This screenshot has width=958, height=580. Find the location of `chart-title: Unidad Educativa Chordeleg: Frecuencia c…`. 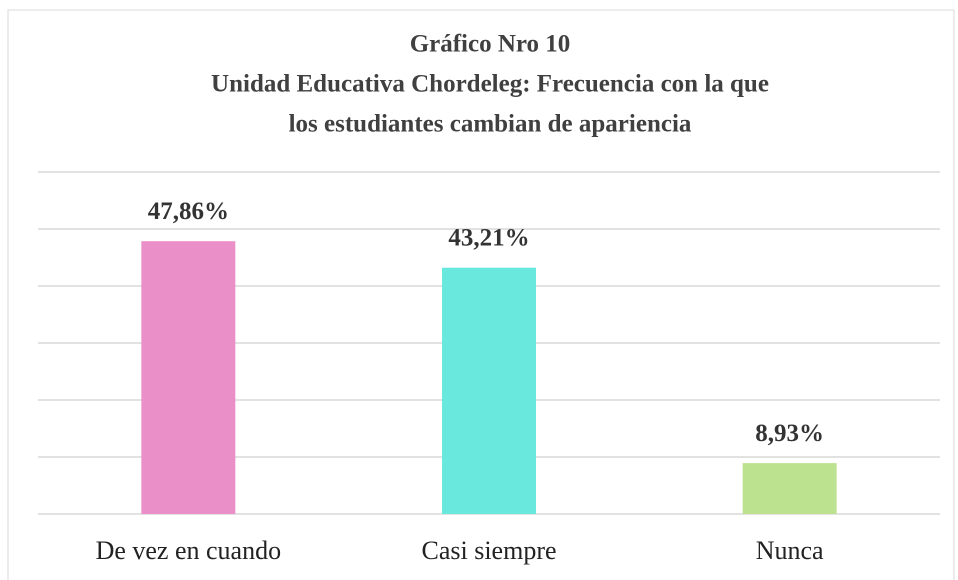

chart-title: Unidad Educativa Chordeleg: Frecuencia c… is located at coordinates (490, 84).